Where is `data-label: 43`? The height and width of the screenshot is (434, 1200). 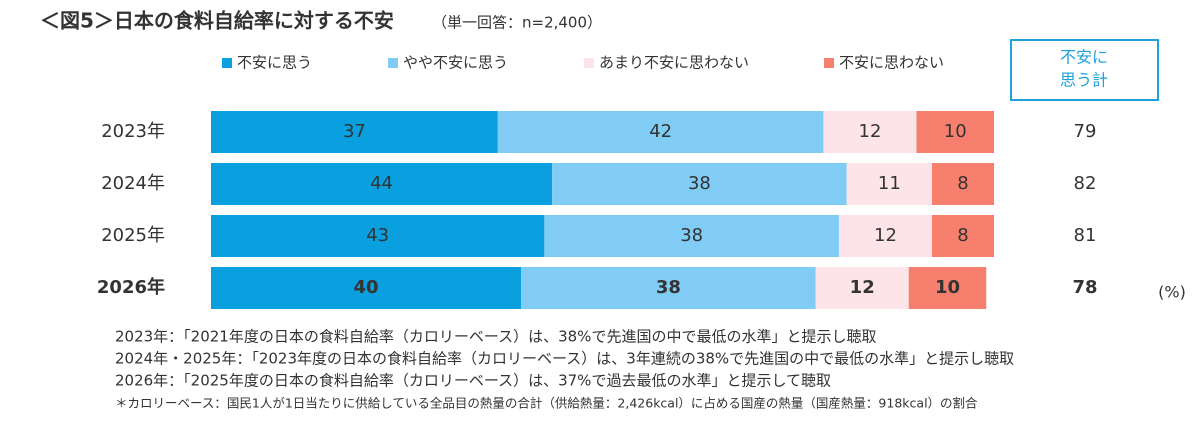
data-label: 43 is located at coordinates (377, 235).